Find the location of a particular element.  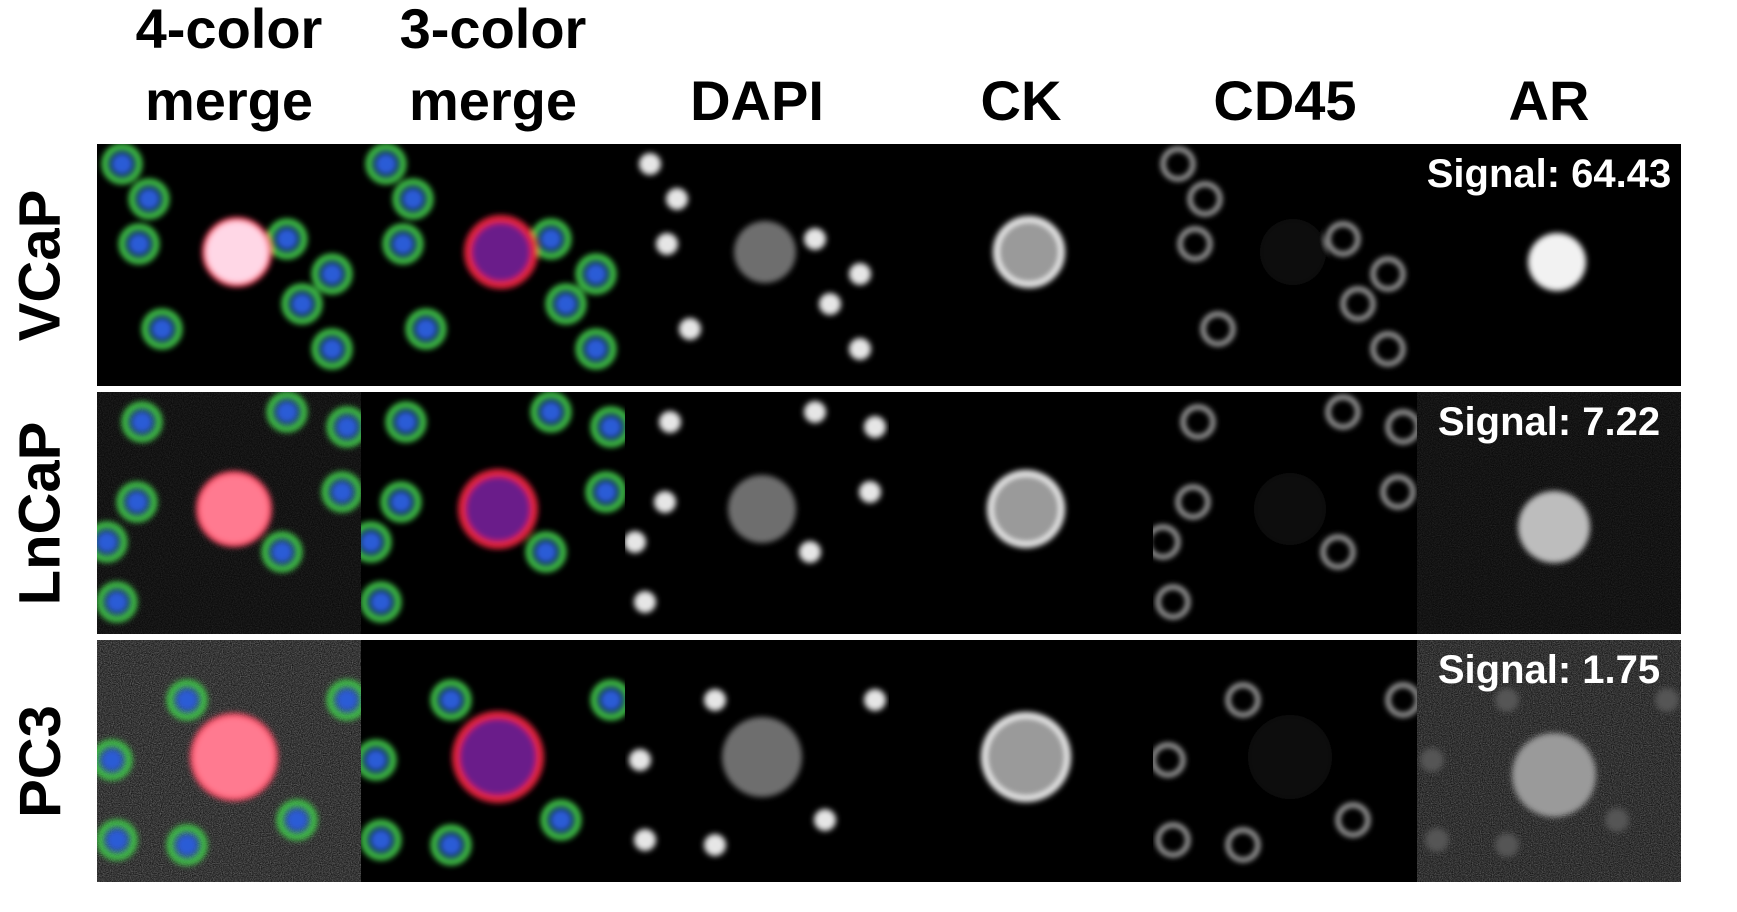

panel-pc3-cd45 is located at coordinates (1285, 761).